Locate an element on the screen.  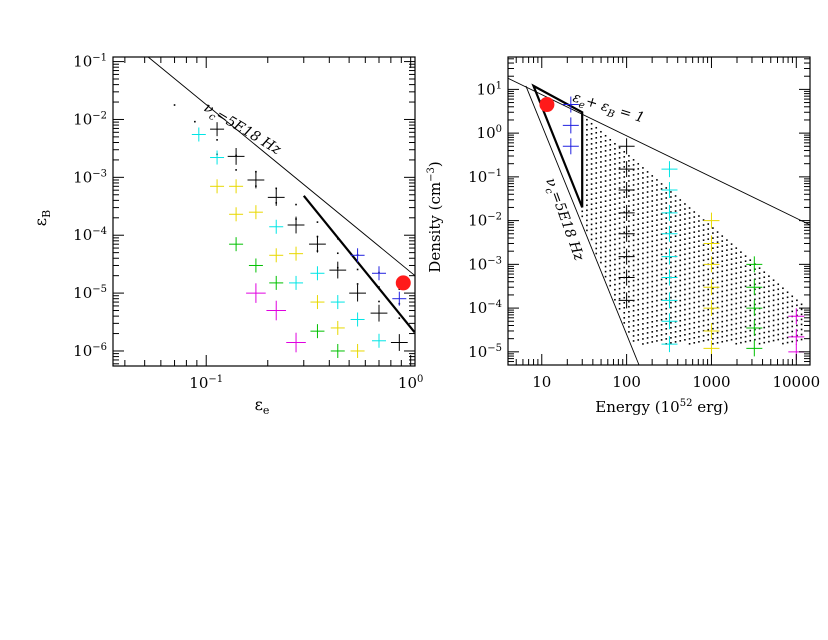
y-tick-label: 10−1 is located at coordinates (485, 177).